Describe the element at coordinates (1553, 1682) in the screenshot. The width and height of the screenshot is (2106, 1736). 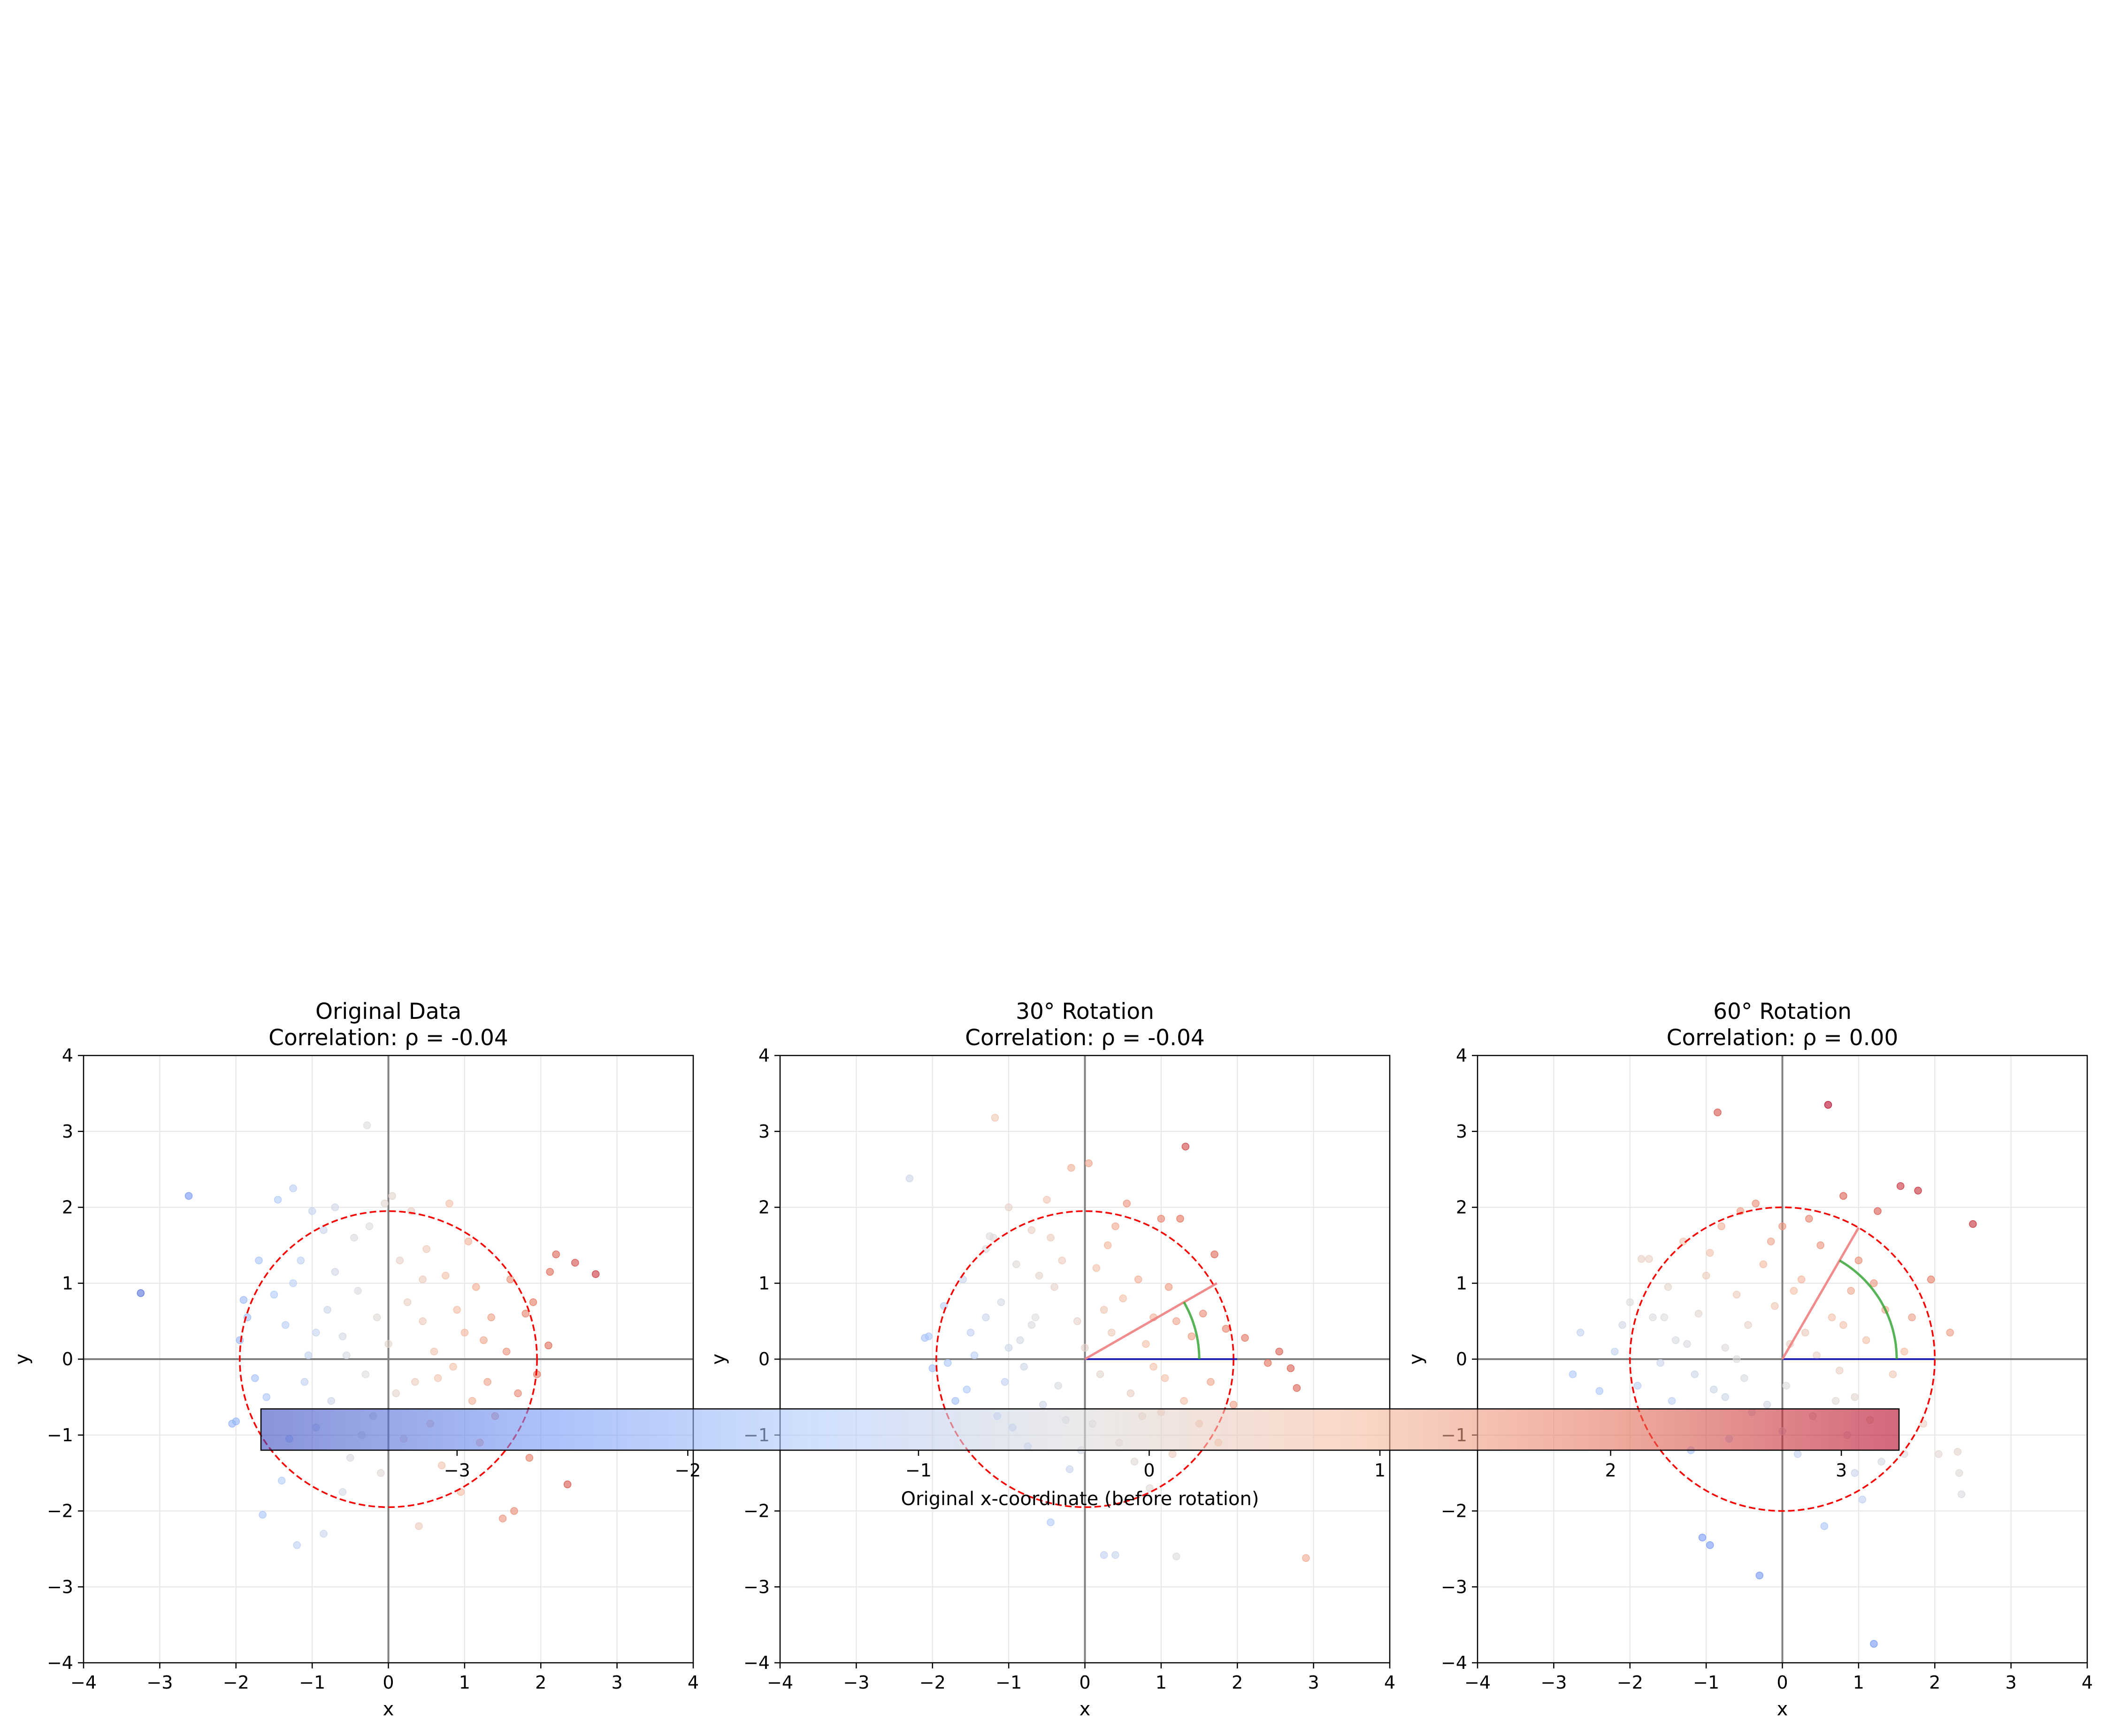
I see `x-tick-label: −3` at that location.